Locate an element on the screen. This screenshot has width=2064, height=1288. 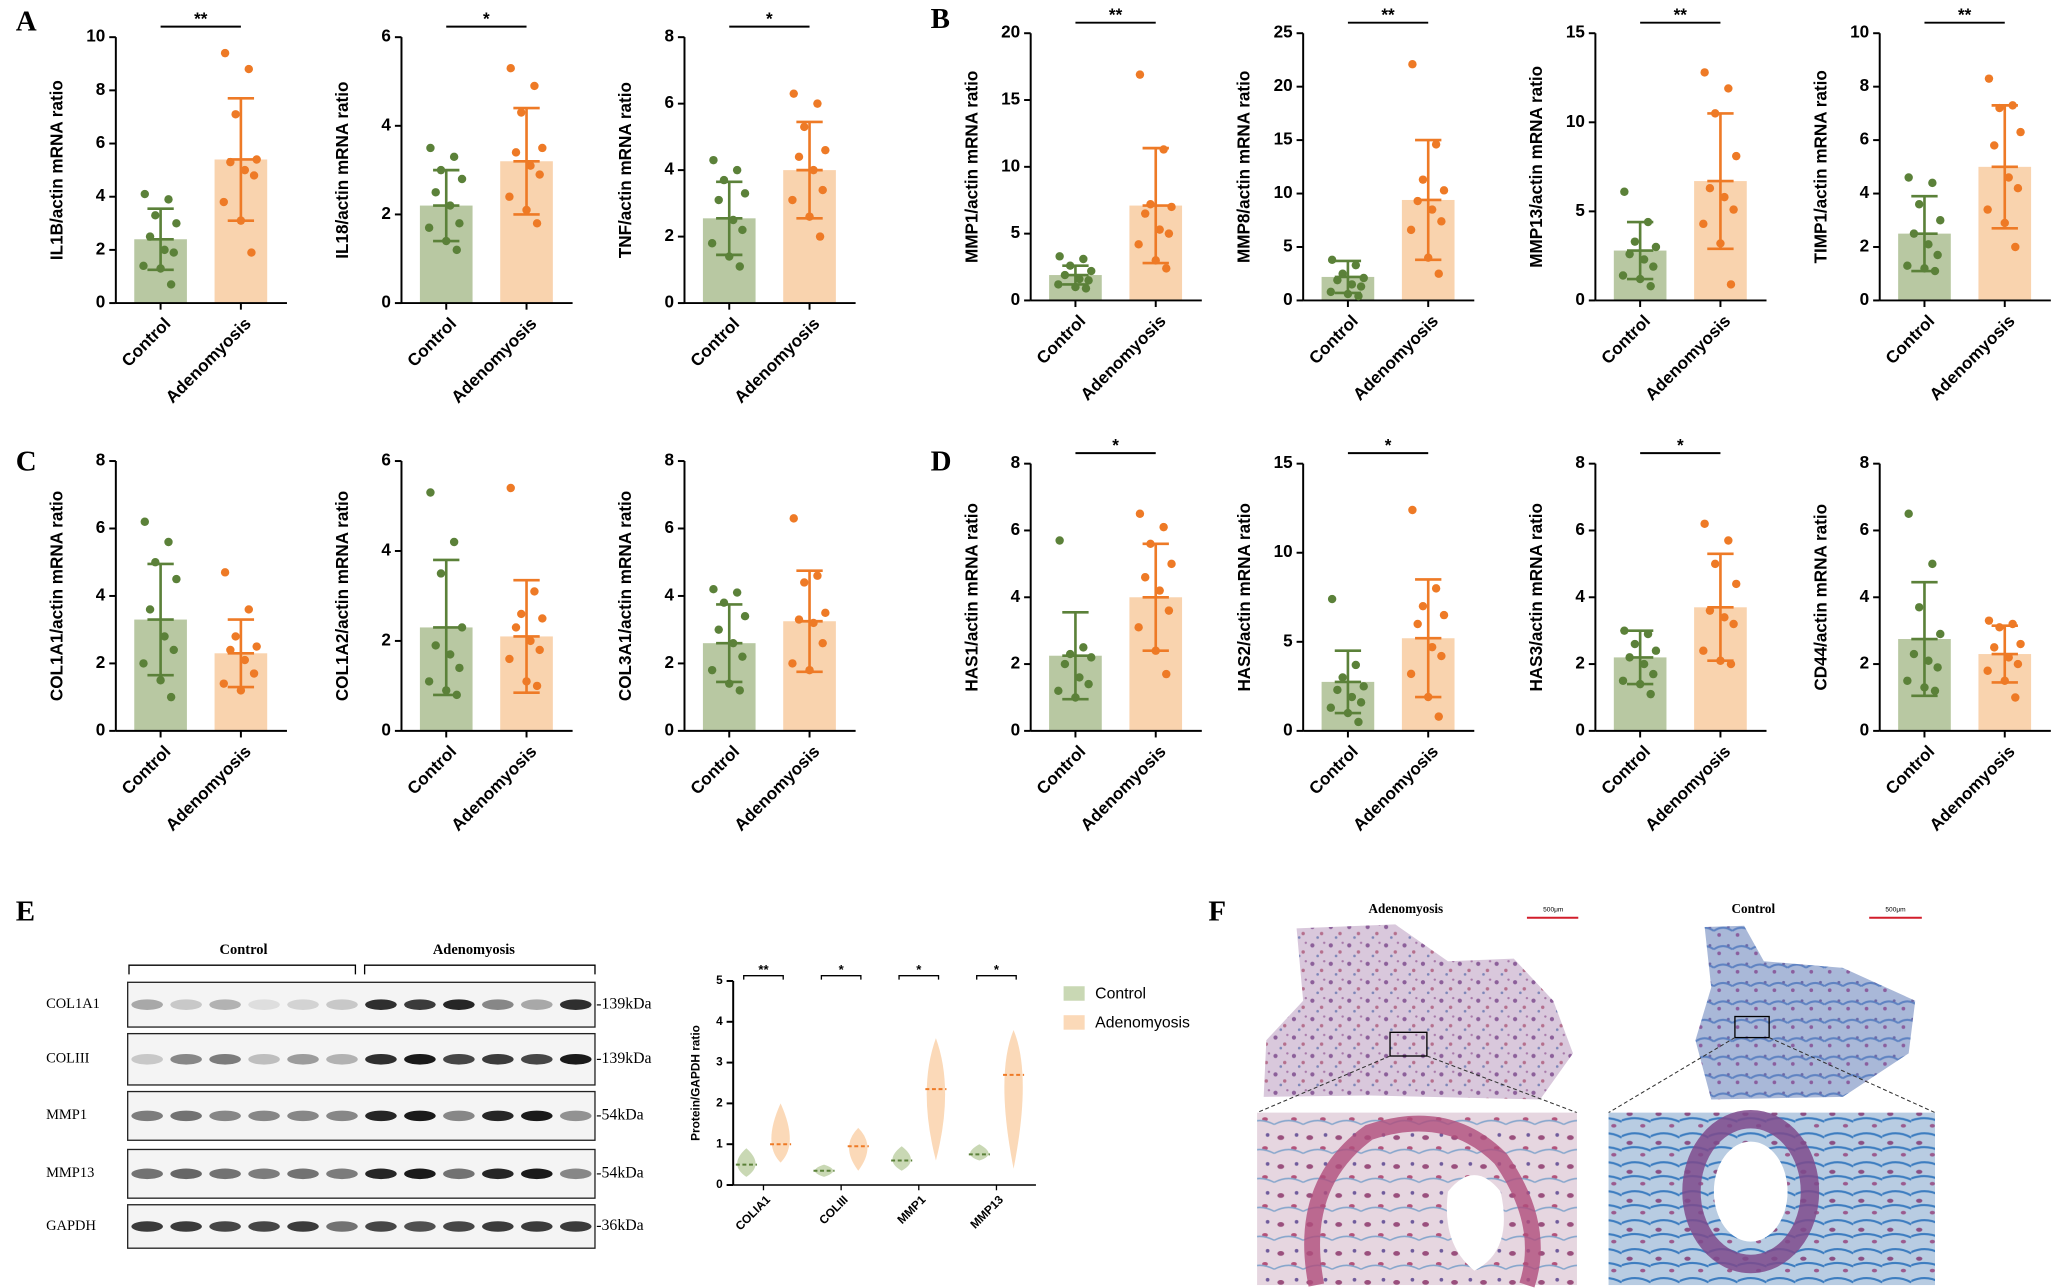
significance-label: ** is located at coordinates (1965, 15).